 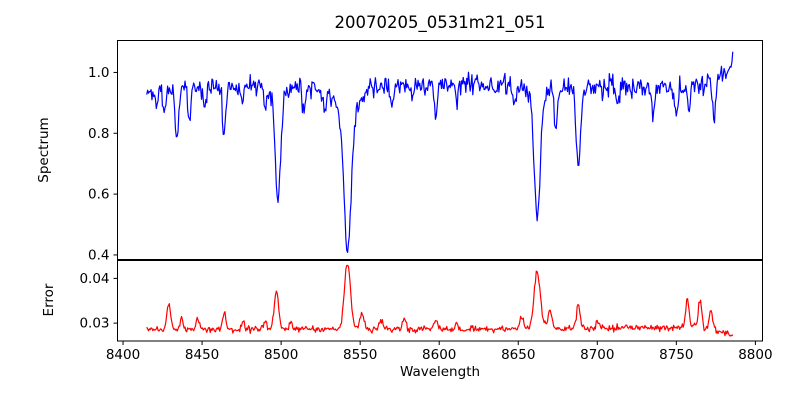 I want to click on x-tick-label: 8500, so click(x=281, y=355).